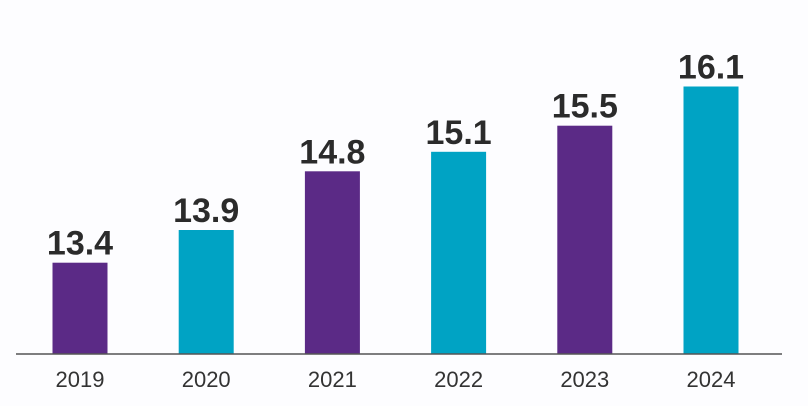 The width and height of the screenshot is (808, 406). What do you see at coordinates (80, 244) in the screenshot?
I see `value-label-2019: 13.4` at bounding box center [80, 244].